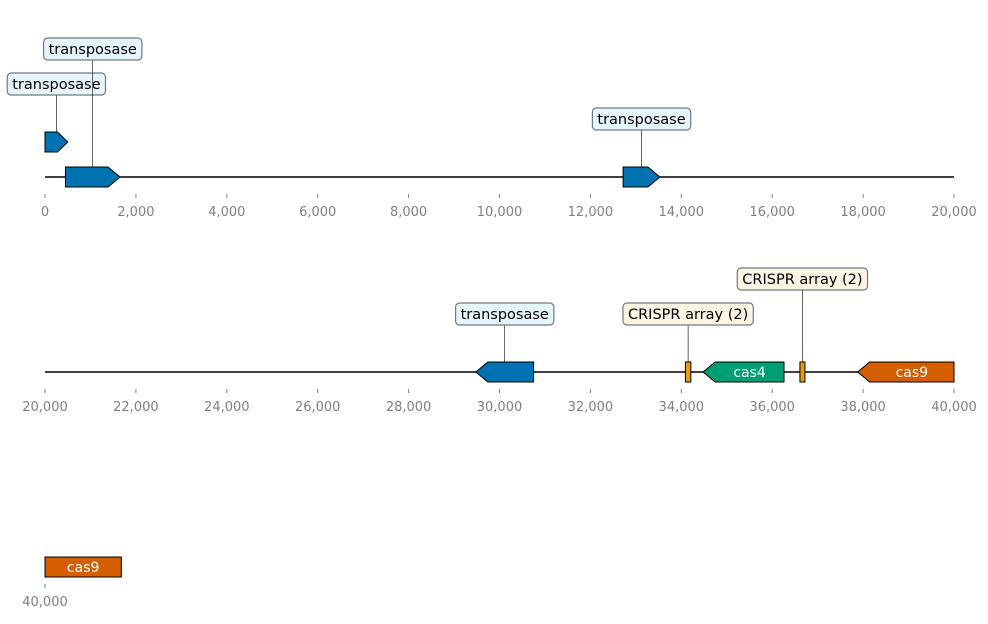 This screenshot has height=624, width=988. What do you see at coordinates (135, 212) in the screenshot?
I see `tick-label: 2,000` at bounding box center [135, 212].